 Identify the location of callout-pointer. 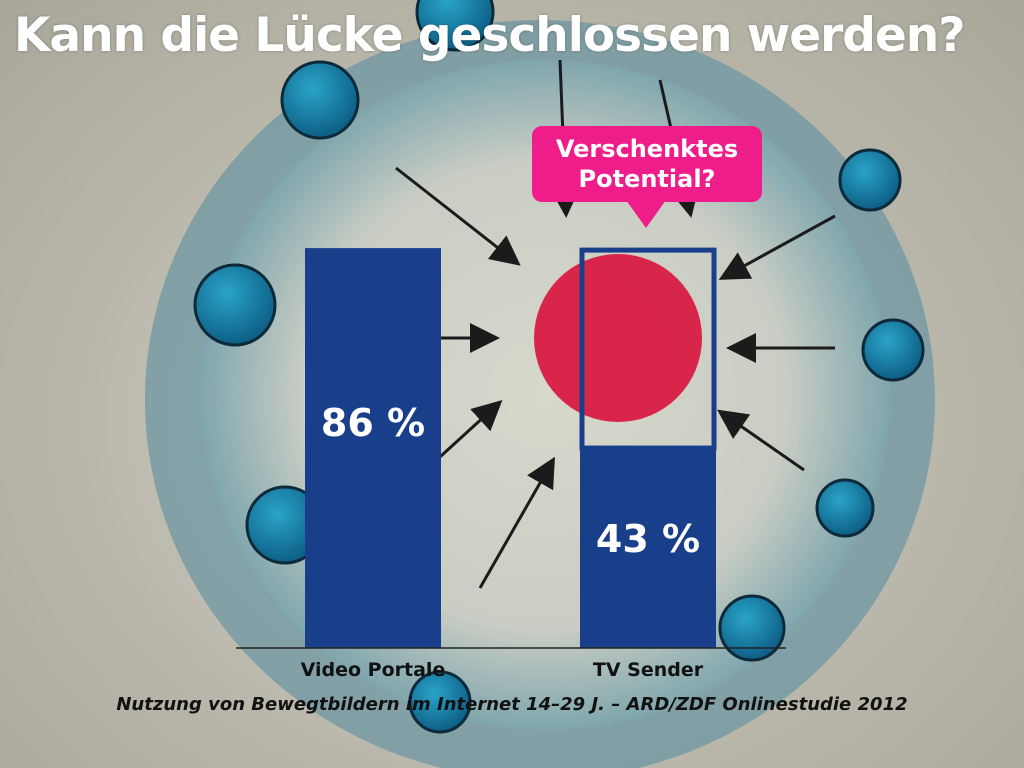
(646, 214).